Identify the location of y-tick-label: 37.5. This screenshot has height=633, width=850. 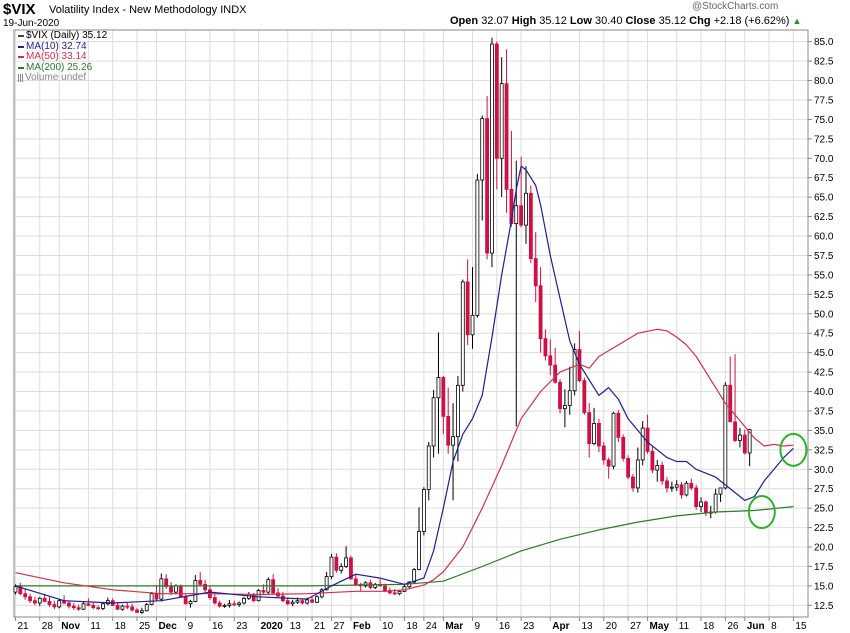
(824, 411).